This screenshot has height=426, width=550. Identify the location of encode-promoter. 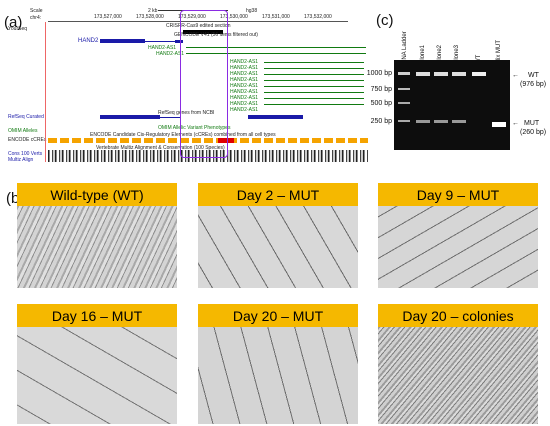
(226, 140).